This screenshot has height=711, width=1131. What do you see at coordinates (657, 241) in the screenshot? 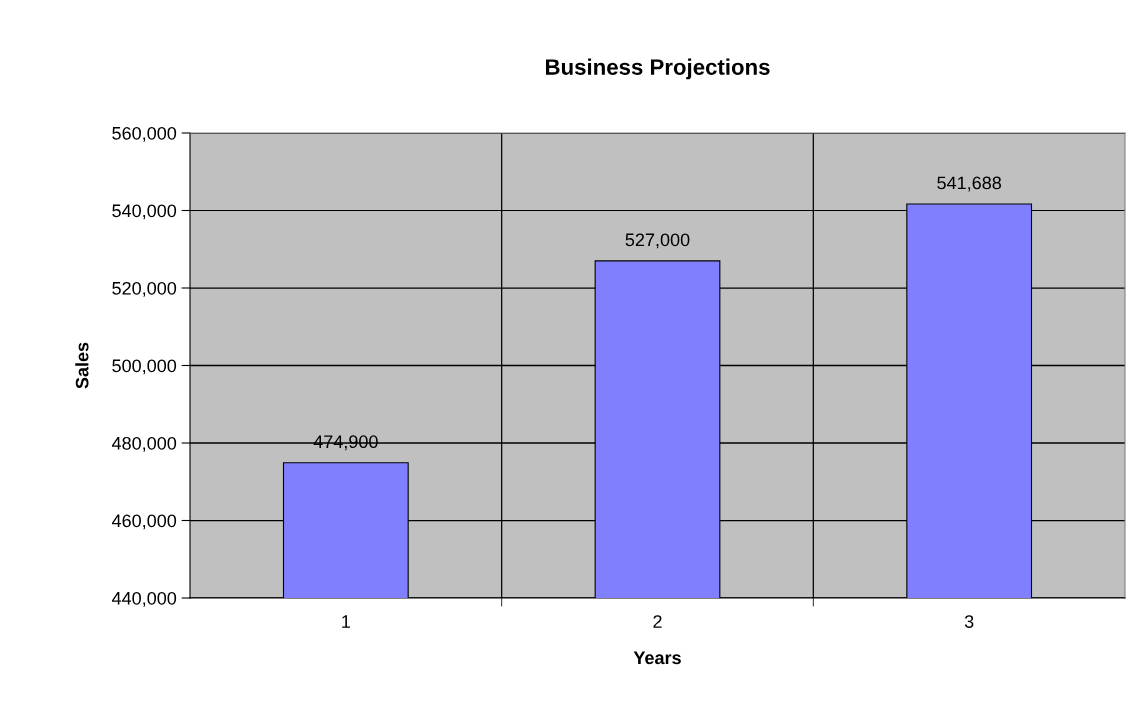
I see `data-label: 527,000` at bounding box center [657, 241].